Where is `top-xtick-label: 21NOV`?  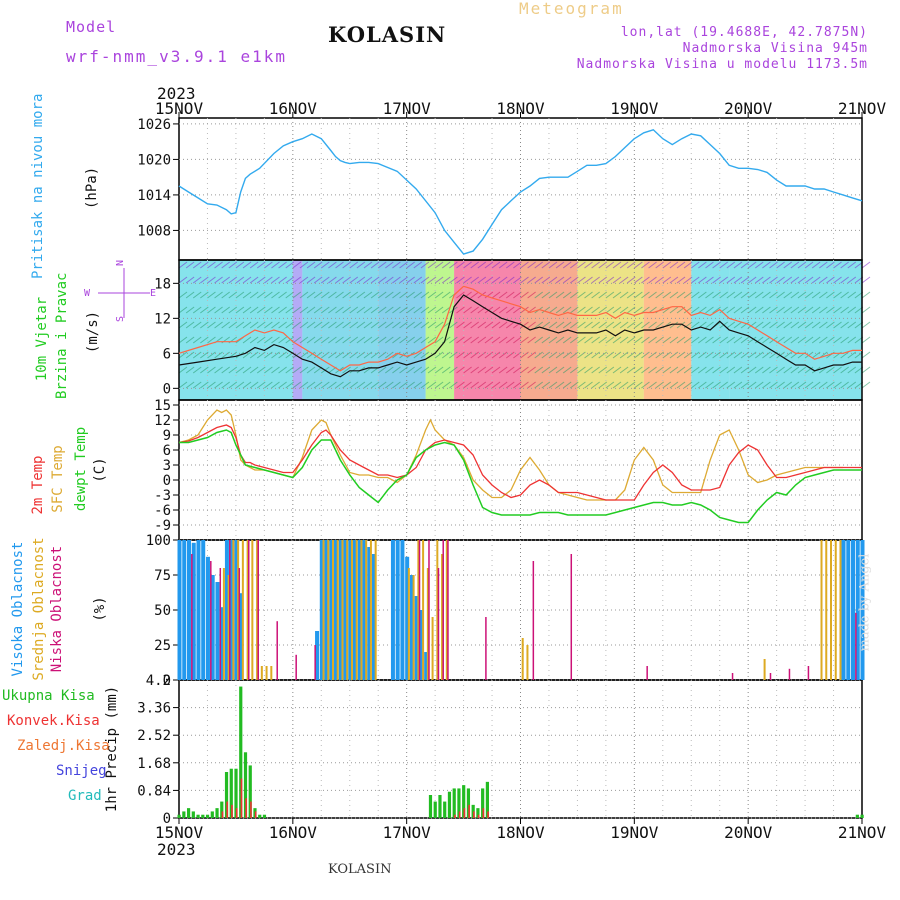 top-xtick-label: 21NOV is located at coordinates (862, 108).